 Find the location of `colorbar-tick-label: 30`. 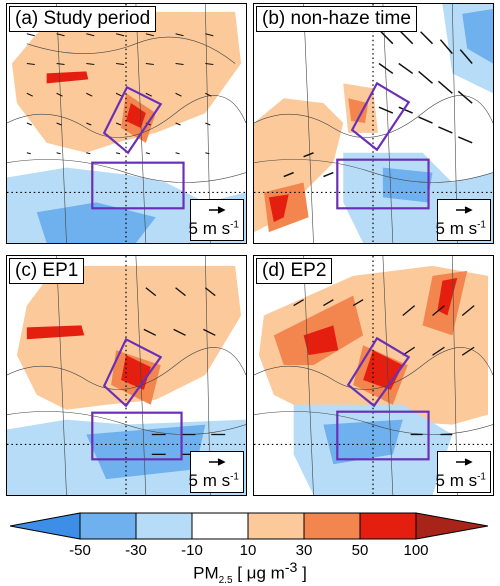

colorbar-tick-label: 30 is located at coordinates (304, 550).